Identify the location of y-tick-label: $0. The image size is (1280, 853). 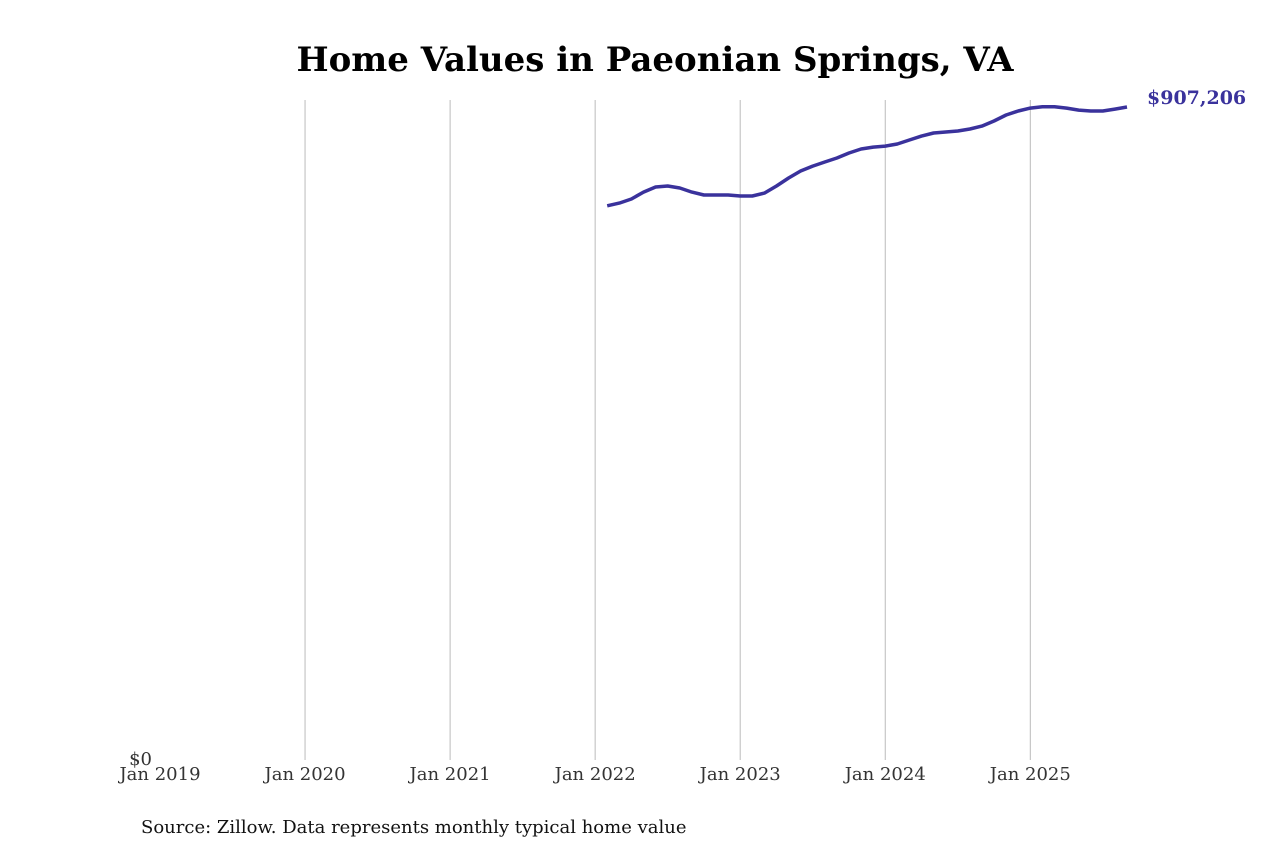
(140, 759).